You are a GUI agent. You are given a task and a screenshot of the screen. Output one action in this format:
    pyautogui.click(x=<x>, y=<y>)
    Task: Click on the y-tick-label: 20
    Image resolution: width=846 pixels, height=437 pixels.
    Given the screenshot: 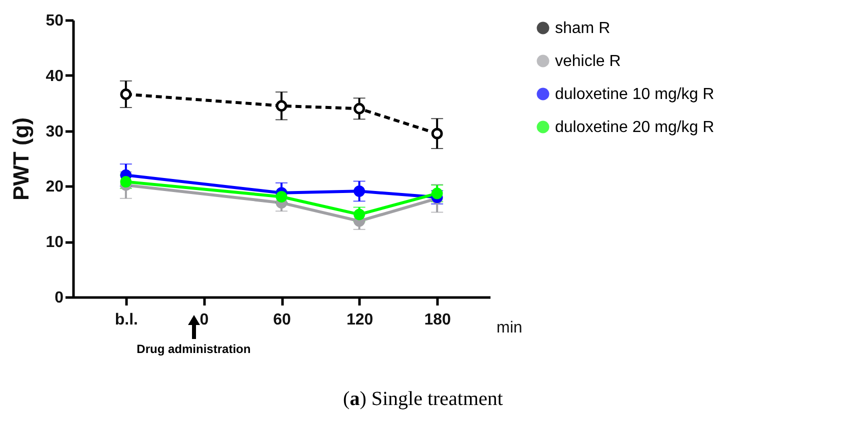 What is the action you would take?
    pyautogui.click(x=55, y=187)
    